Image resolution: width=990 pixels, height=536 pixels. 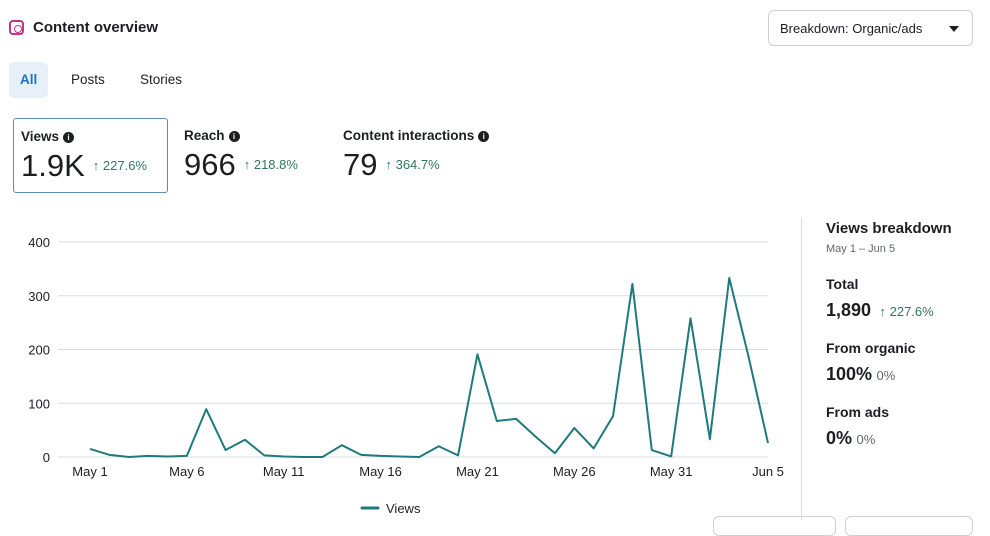 I want to click on metric-label: Reach, so click(x=204, y=135).